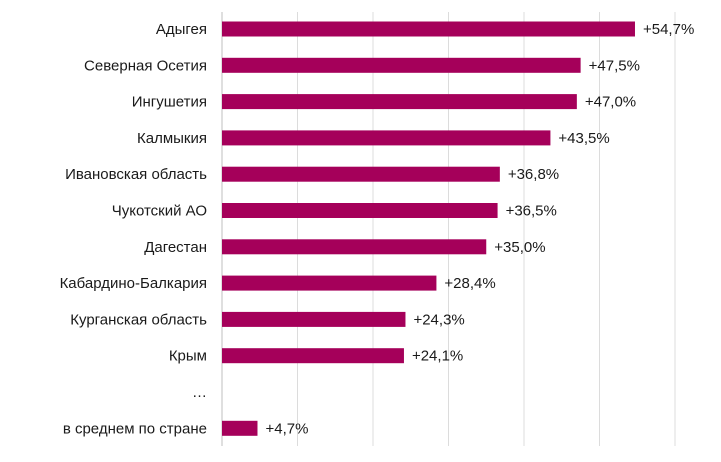 The height and width of the screenshot is (462, 721). What do you see at coordinates (169, 102) in the screenshot?
I see `category-label: Ингушетия` at bounding box center [169, 102].